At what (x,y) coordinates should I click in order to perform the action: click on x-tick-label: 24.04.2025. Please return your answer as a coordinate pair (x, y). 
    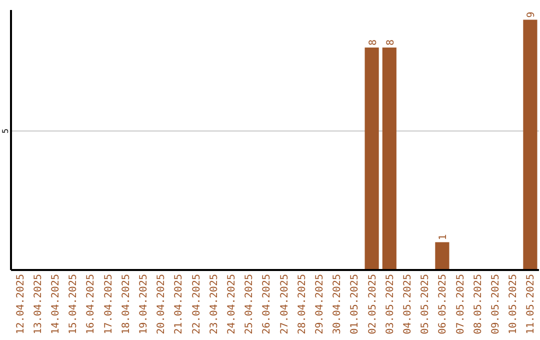
    Looking at the image, I should click on (232, 304).